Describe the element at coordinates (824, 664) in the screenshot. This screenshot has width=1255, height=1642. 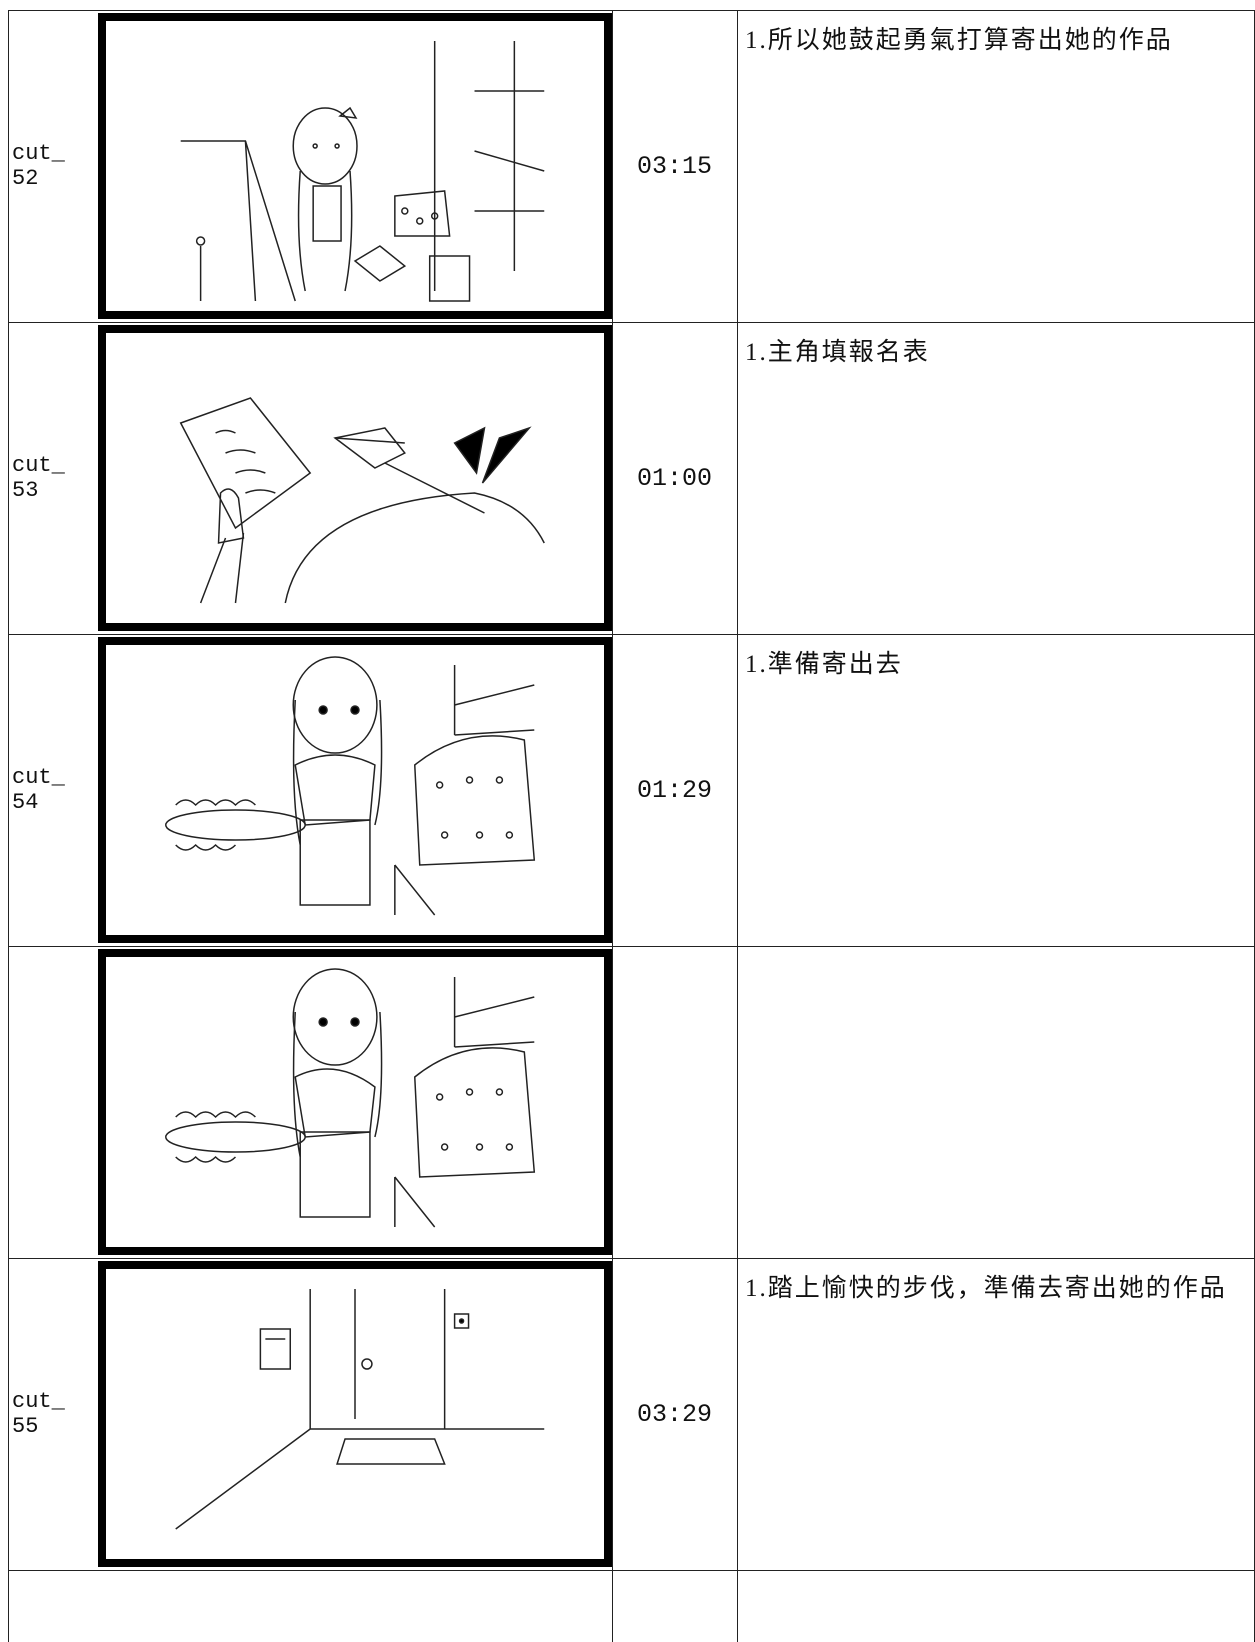
I see `description: 1.準備寄出去` at that location.